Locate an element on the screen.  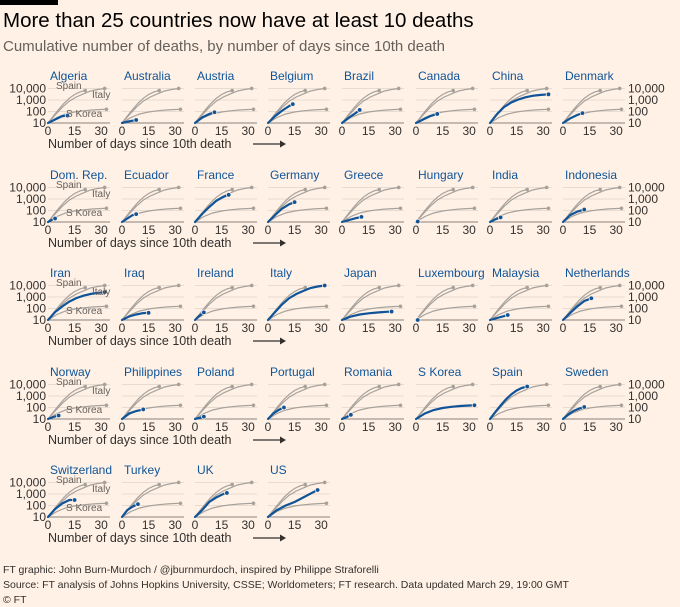
country-name: Algeria is located at coordinates (69, 76).